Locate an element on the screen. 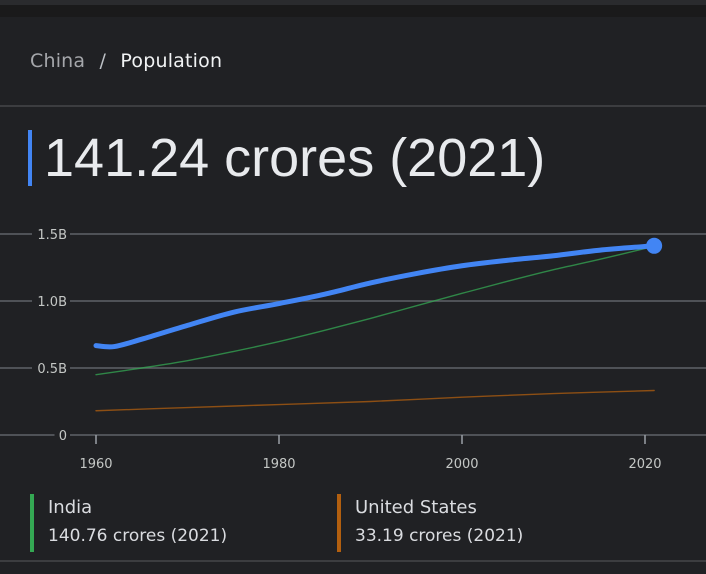 The width and height of the screenshot is (706, 574). y-axis: 0 0.5B 1.0B 1.5B is located at coordinates (52, 336).